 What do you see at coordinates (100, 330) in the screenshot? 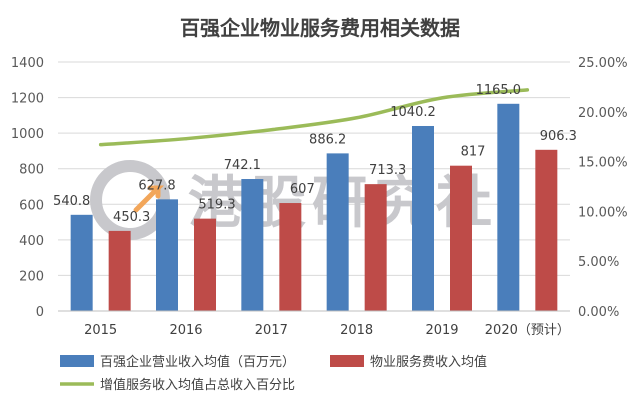
I see `x-tick-label: 2015` at bounding box center [100, 330].